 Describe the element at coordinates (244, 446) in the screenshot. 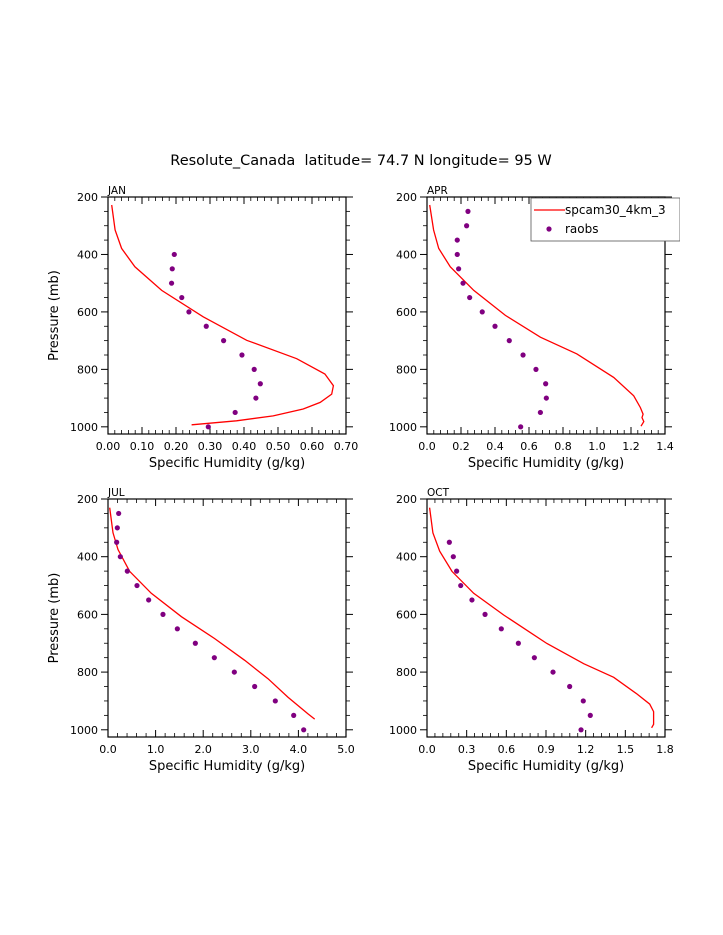

I see `x-tick-label: 0.40` at that location.